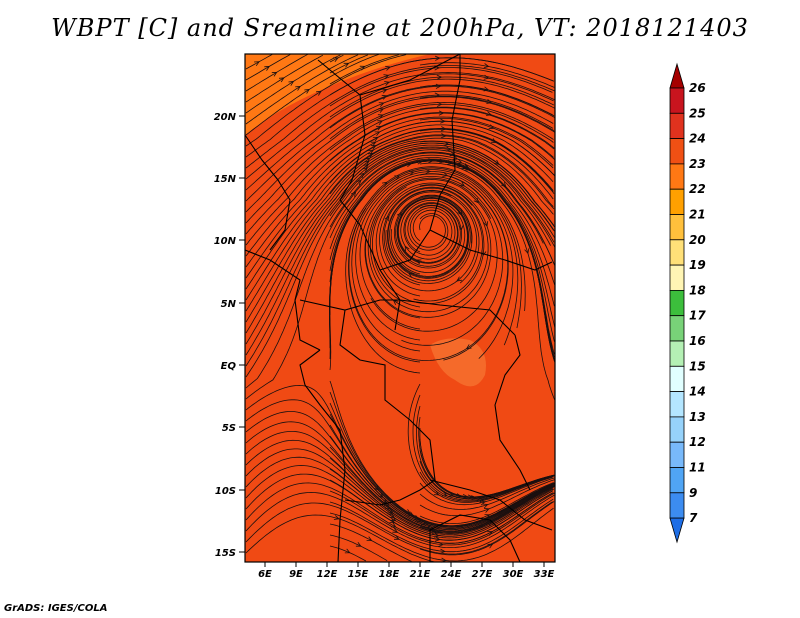 This screenshot has width=800, height=618. What do you see at coordinates (225, 117) in the screenshot?
I see `lat-label: 20N` at bounding box center [225, 117].